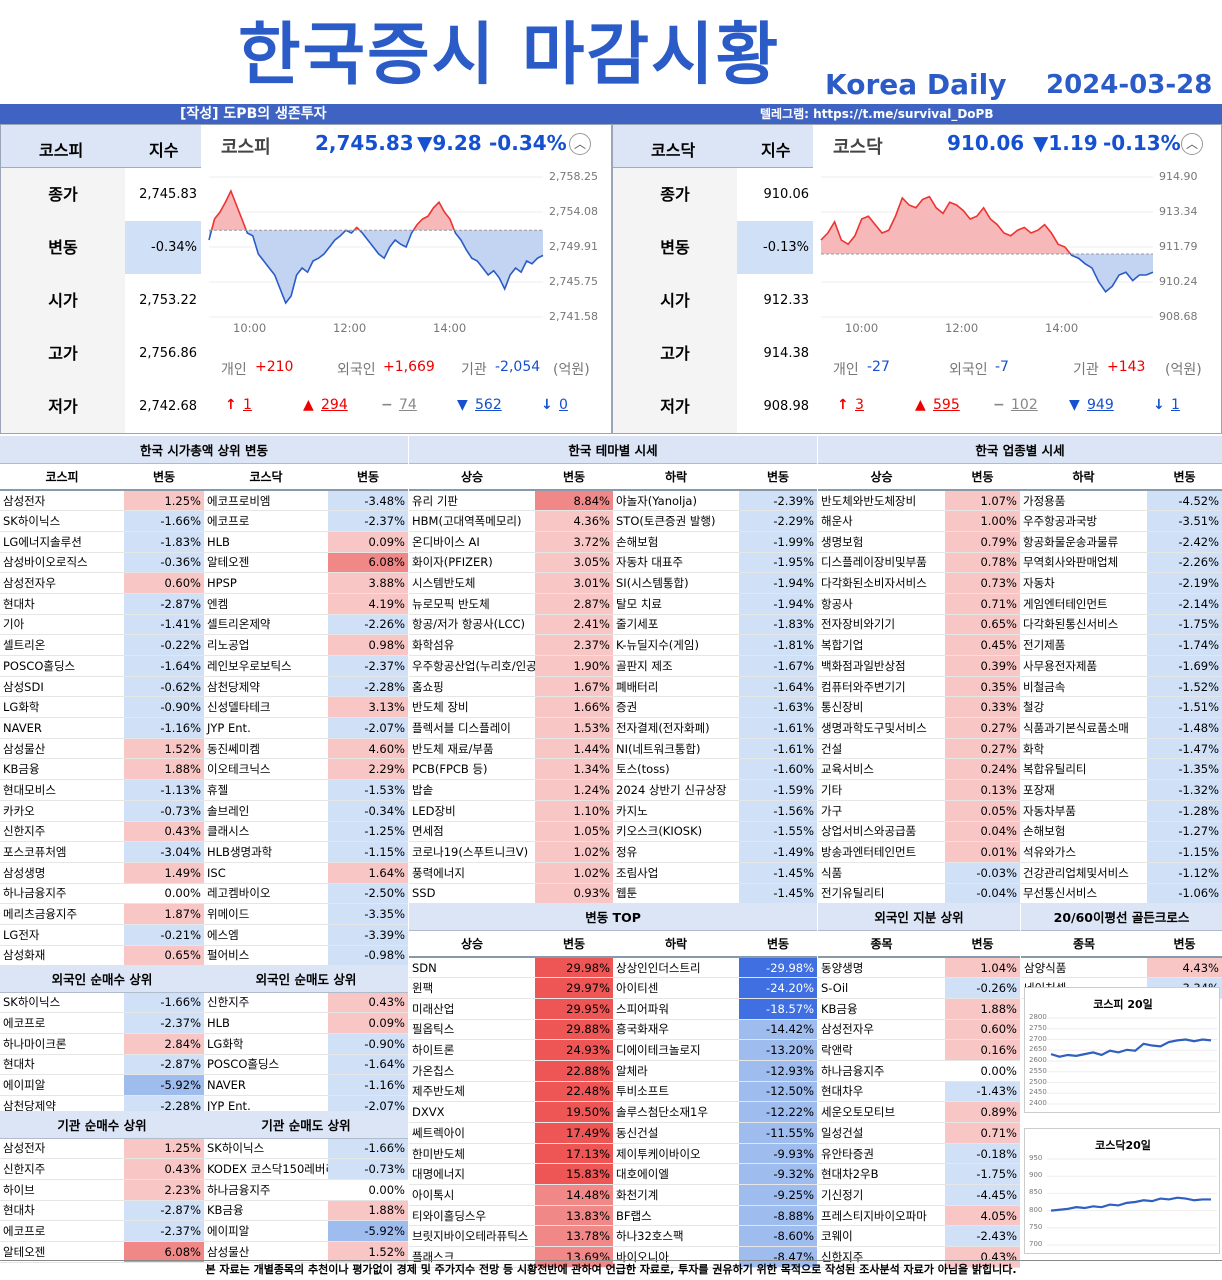 Image resolution: width=1222 pixels, height=1280 pixels. What do you see at coordinates (472, 1071) in the screenshot?
I see `name-cell: 가온칩스` at bounding box center [472, 1071].